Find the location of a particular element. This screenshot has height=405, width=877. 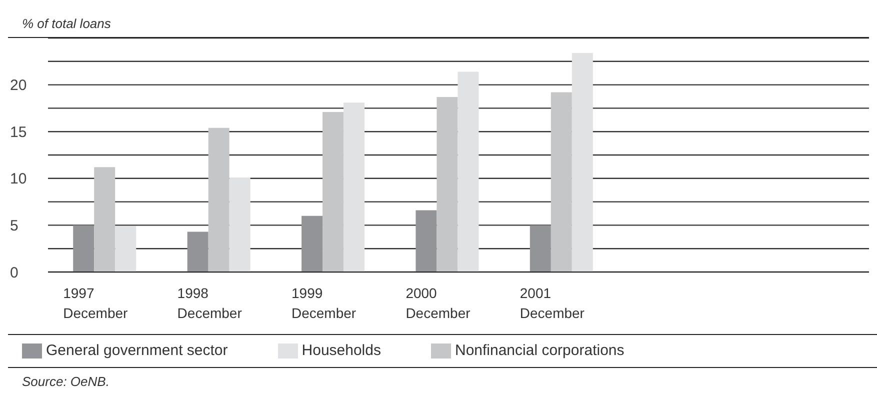

x-tick-label: 2001 December is located at coordinates (552, 303).